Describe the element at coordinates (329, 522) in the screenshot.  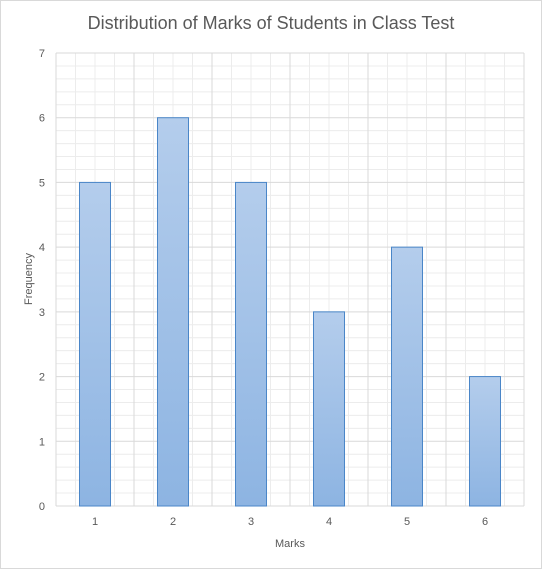
I see `x-tick-label: 4` at that location.